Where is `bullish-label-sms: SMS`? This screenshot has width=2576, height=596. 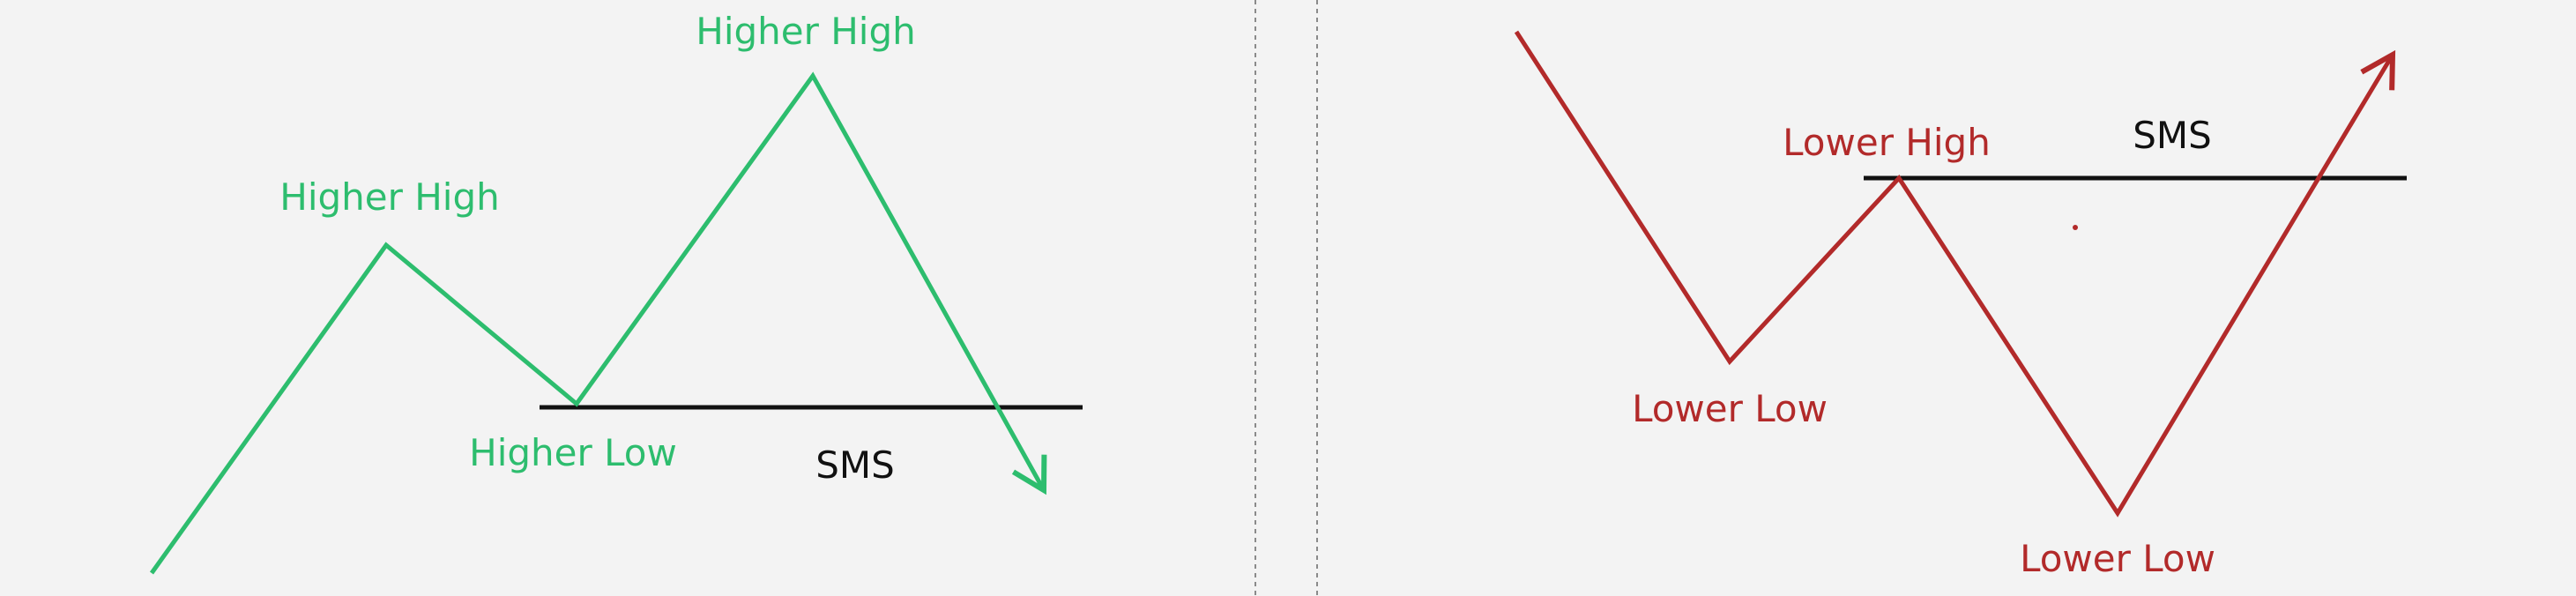 bullish-label-sms: SMS is located at coordinates (855, 465).